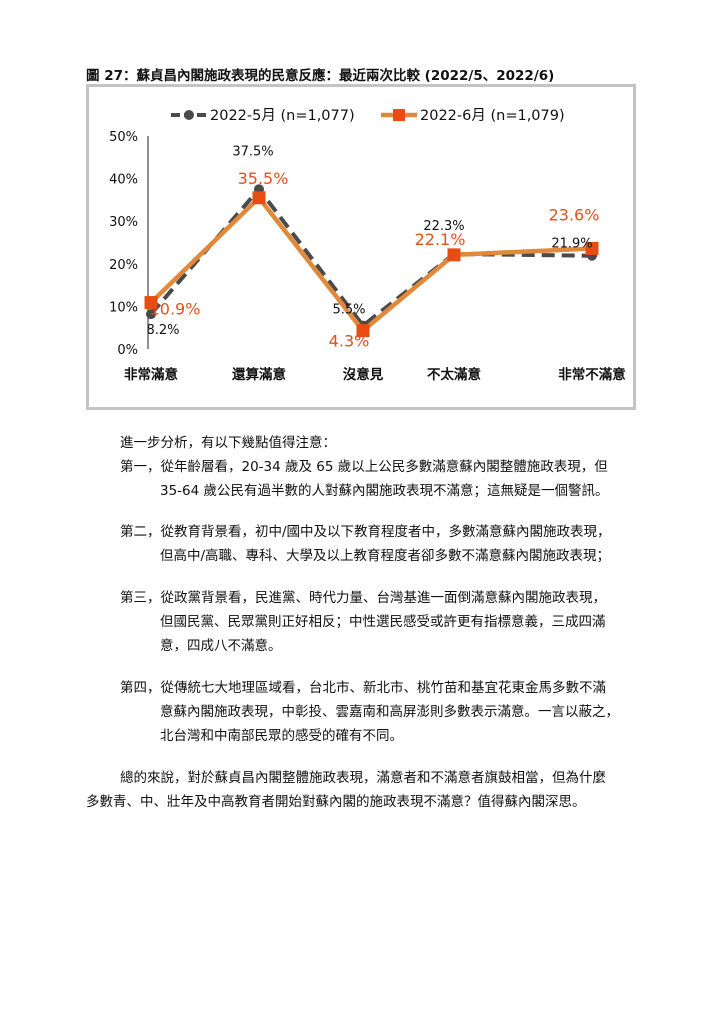  I want to click on y-tick-label: 30%, so click(123, 222).